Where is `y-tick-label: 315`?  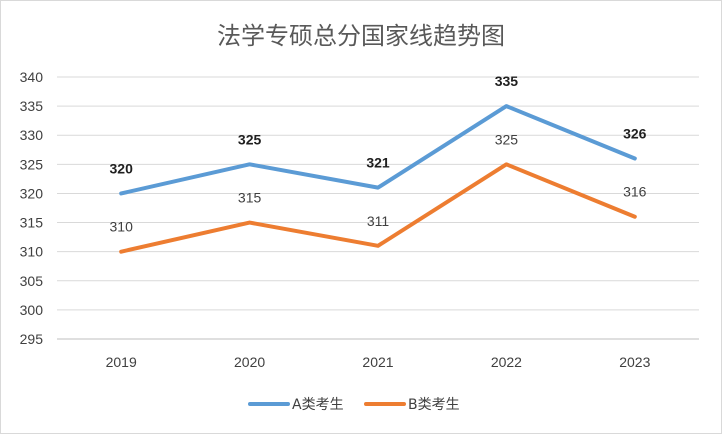
y-tick-label: 315 is located at coordinates (32, 223).